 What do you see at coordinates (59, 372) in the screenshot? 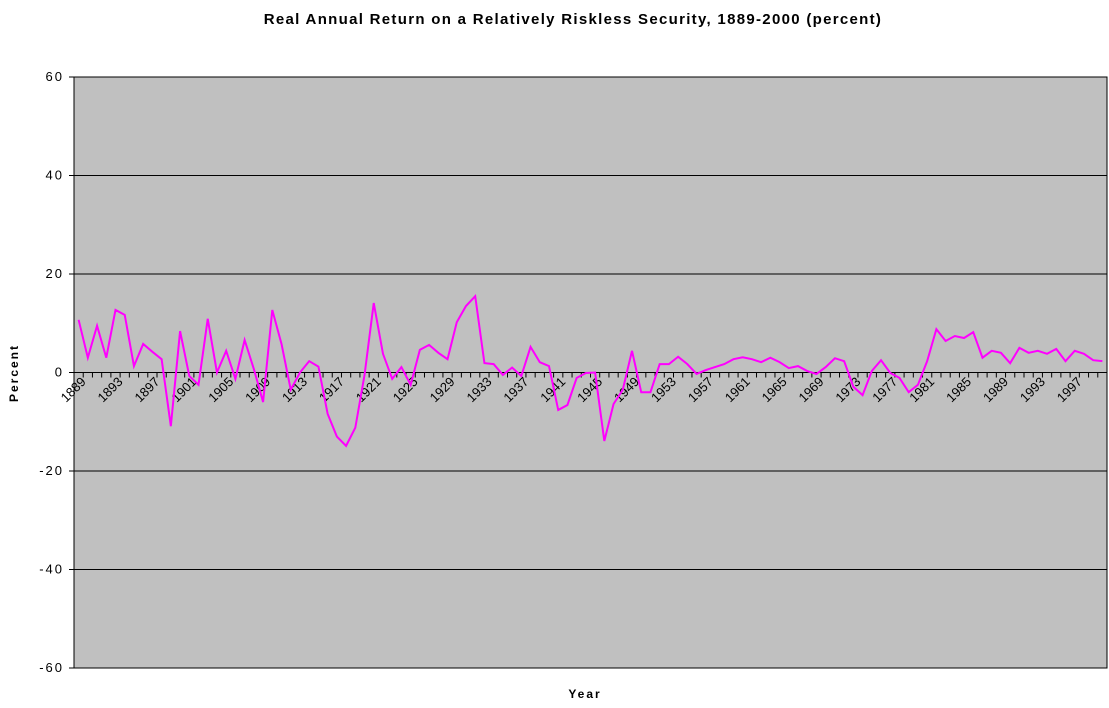
I see `y-tick-label: 0` at bounding box center [59, 372].